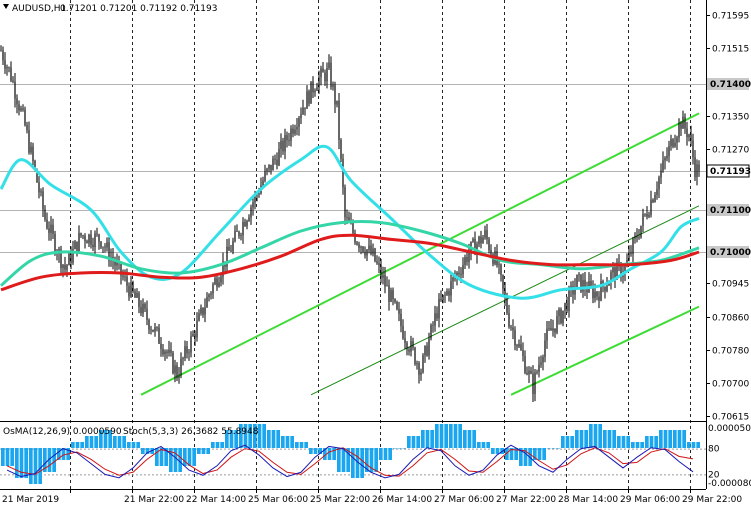  Describe the element at coordinates (728, 210) in the screenshot. I see `level-price-box` at that location.